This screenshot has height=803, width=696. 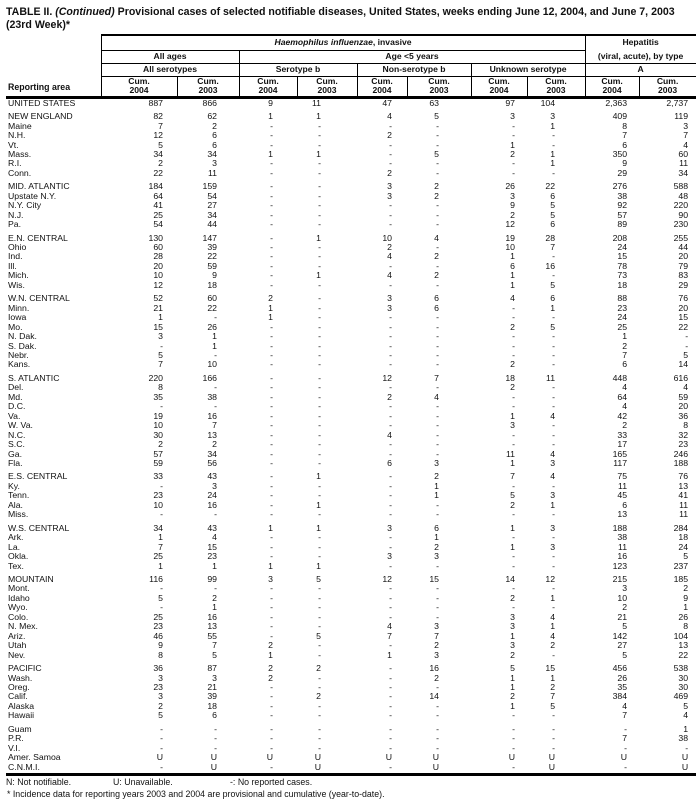 I want to click on table-row: NEW ENGLAND 82 62 1 1 4 5 3 3 409 119, so click(x=351, y=114).